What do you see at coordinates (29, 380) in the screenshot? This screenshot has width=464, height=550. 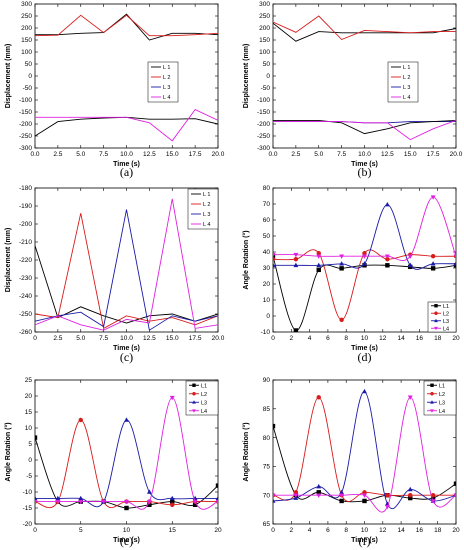 I see `y-tick-label: 25` at bounding box center [29, 380].